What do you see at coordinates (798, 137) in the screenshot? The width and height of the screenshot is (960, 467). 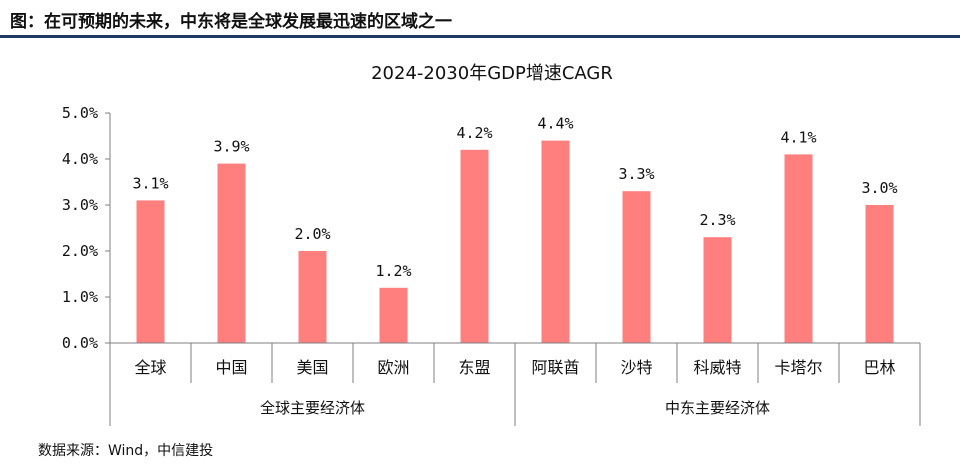 I see `bar-value-label: 4.1%` at bounding box center [798, 137].